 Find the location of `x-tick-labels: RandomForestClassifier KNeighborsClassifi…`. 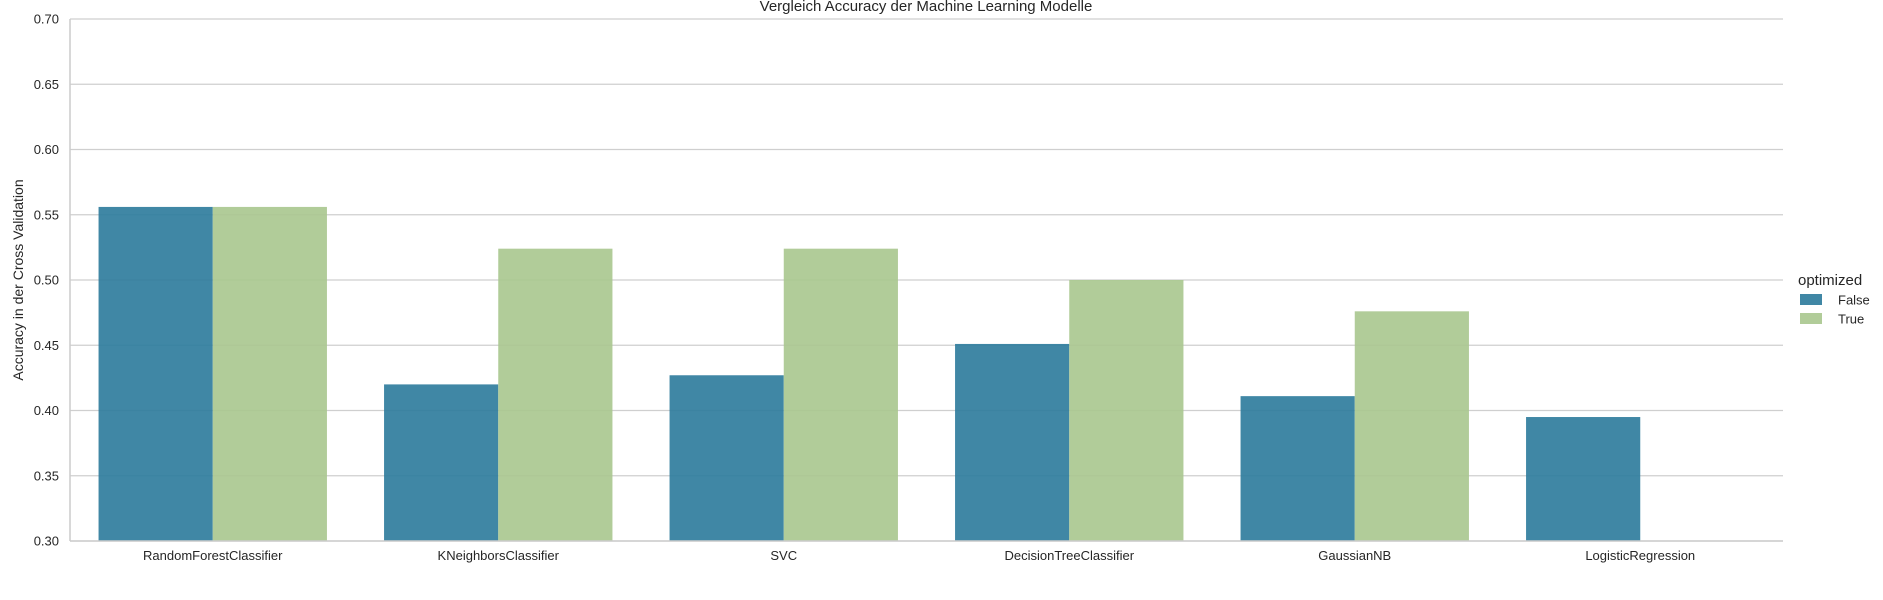

x-tick-labels: RandomForestClassifier KNeighborsClassifi… is located at coordinates (919, 555).